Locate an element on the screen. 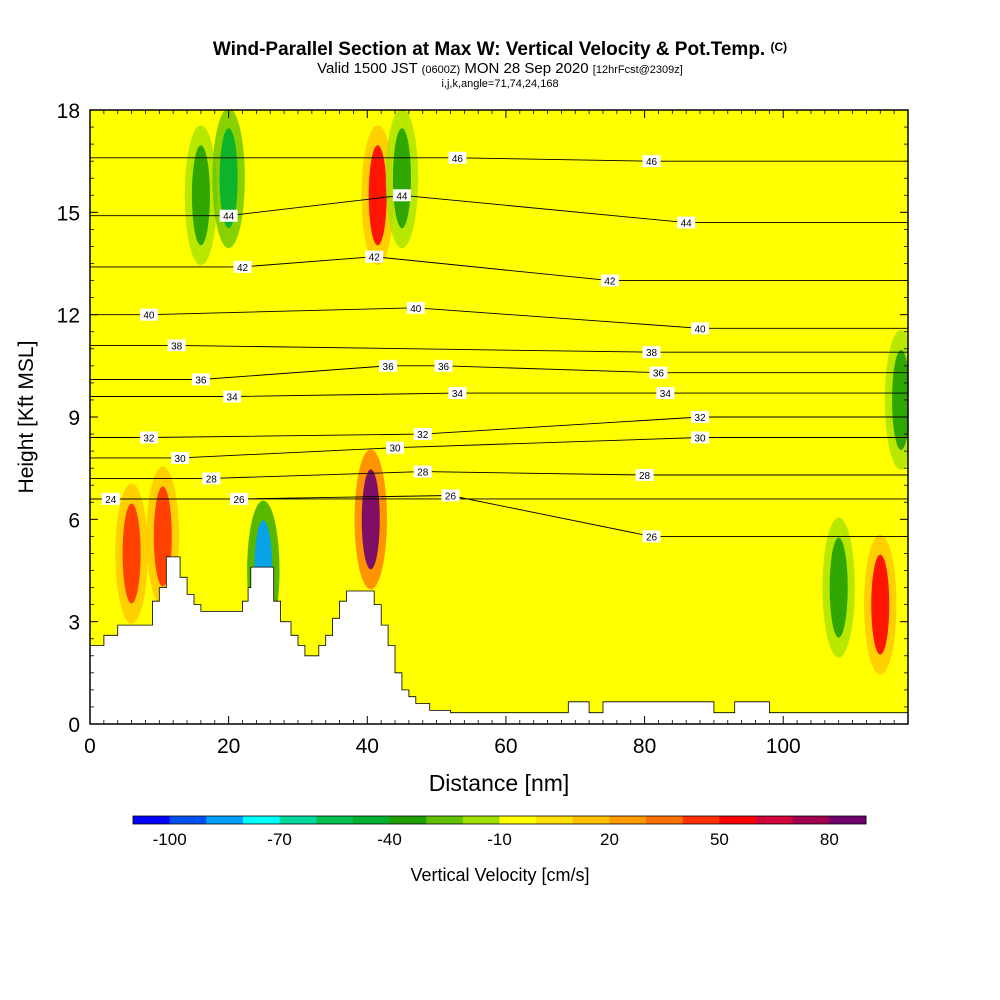  x-tick-label: 40 is located at coordinates (367, 746).